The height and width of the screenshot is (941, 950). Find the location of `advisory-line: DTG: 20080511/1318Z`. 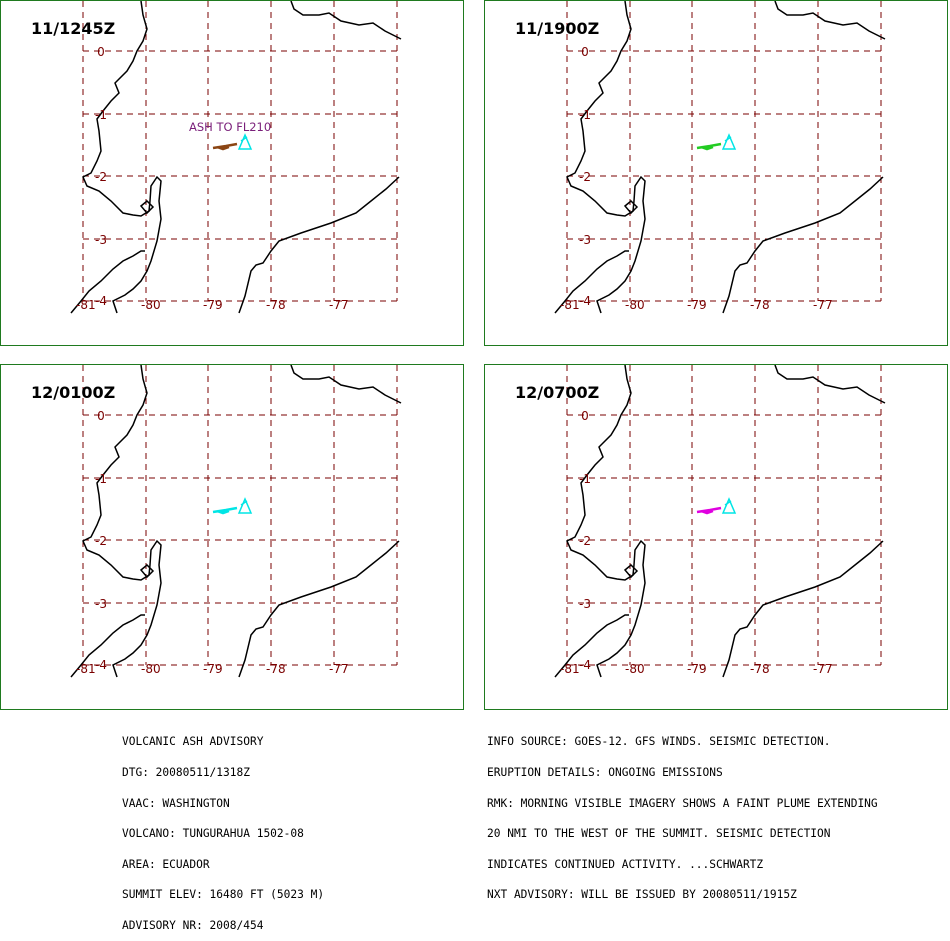

advisory-line: DTG: 20080511/1318Z is located at coordinates (186, 772).